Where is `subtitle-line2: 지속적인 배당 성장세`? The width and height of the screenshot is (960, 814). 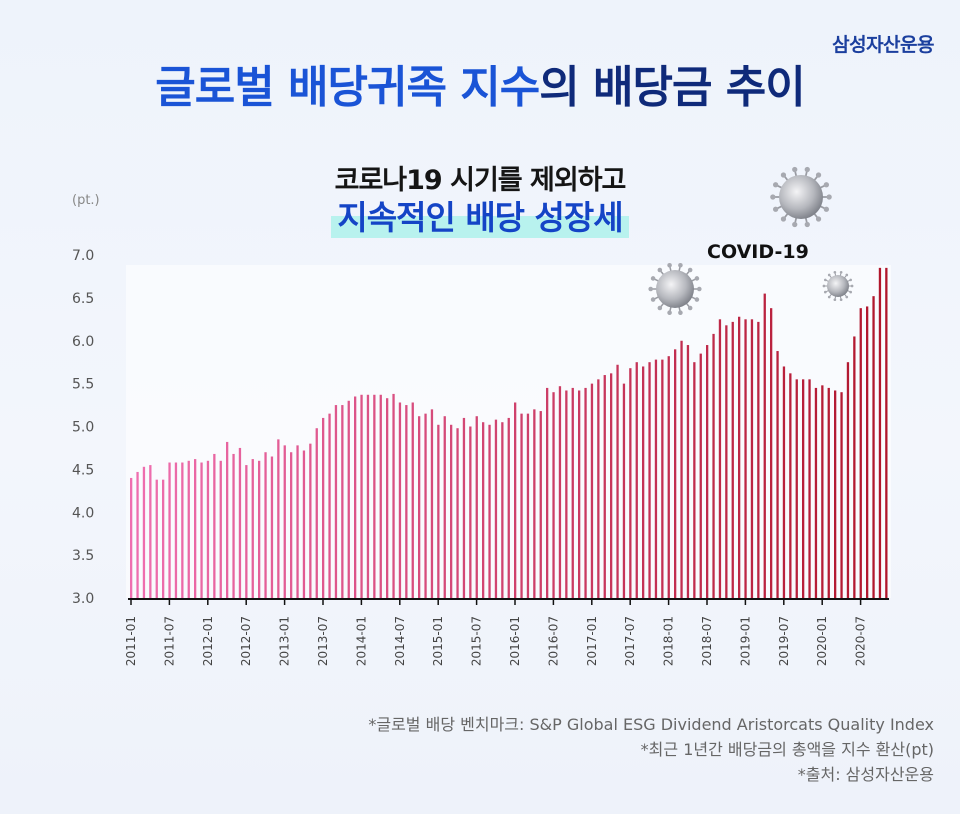
subtitle-line2: 지속적인 배당 성장세 is located at coordinates (480, 218).